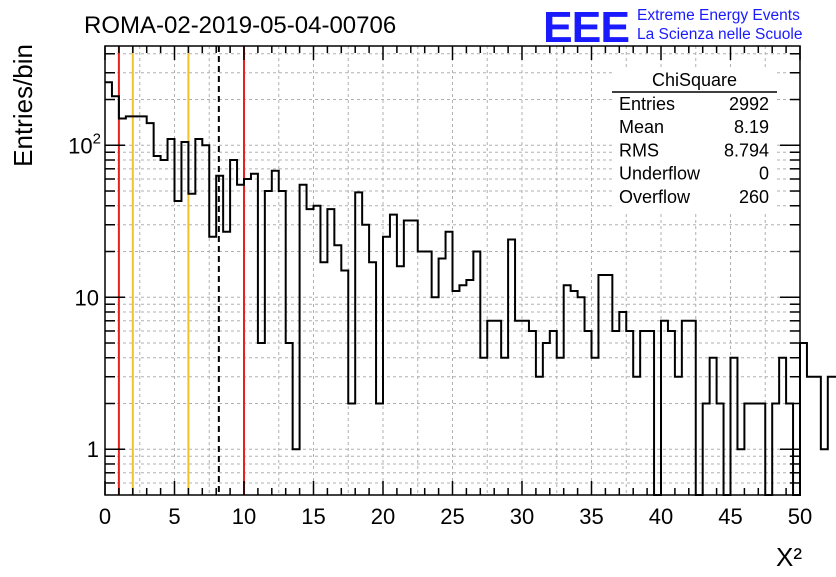 The height and width of the screenshot is (577, 836). What do you see at coordinates (84, 144) in the screenshot?
I see `y-tick-label: 102` at bounding box center [84, 144].